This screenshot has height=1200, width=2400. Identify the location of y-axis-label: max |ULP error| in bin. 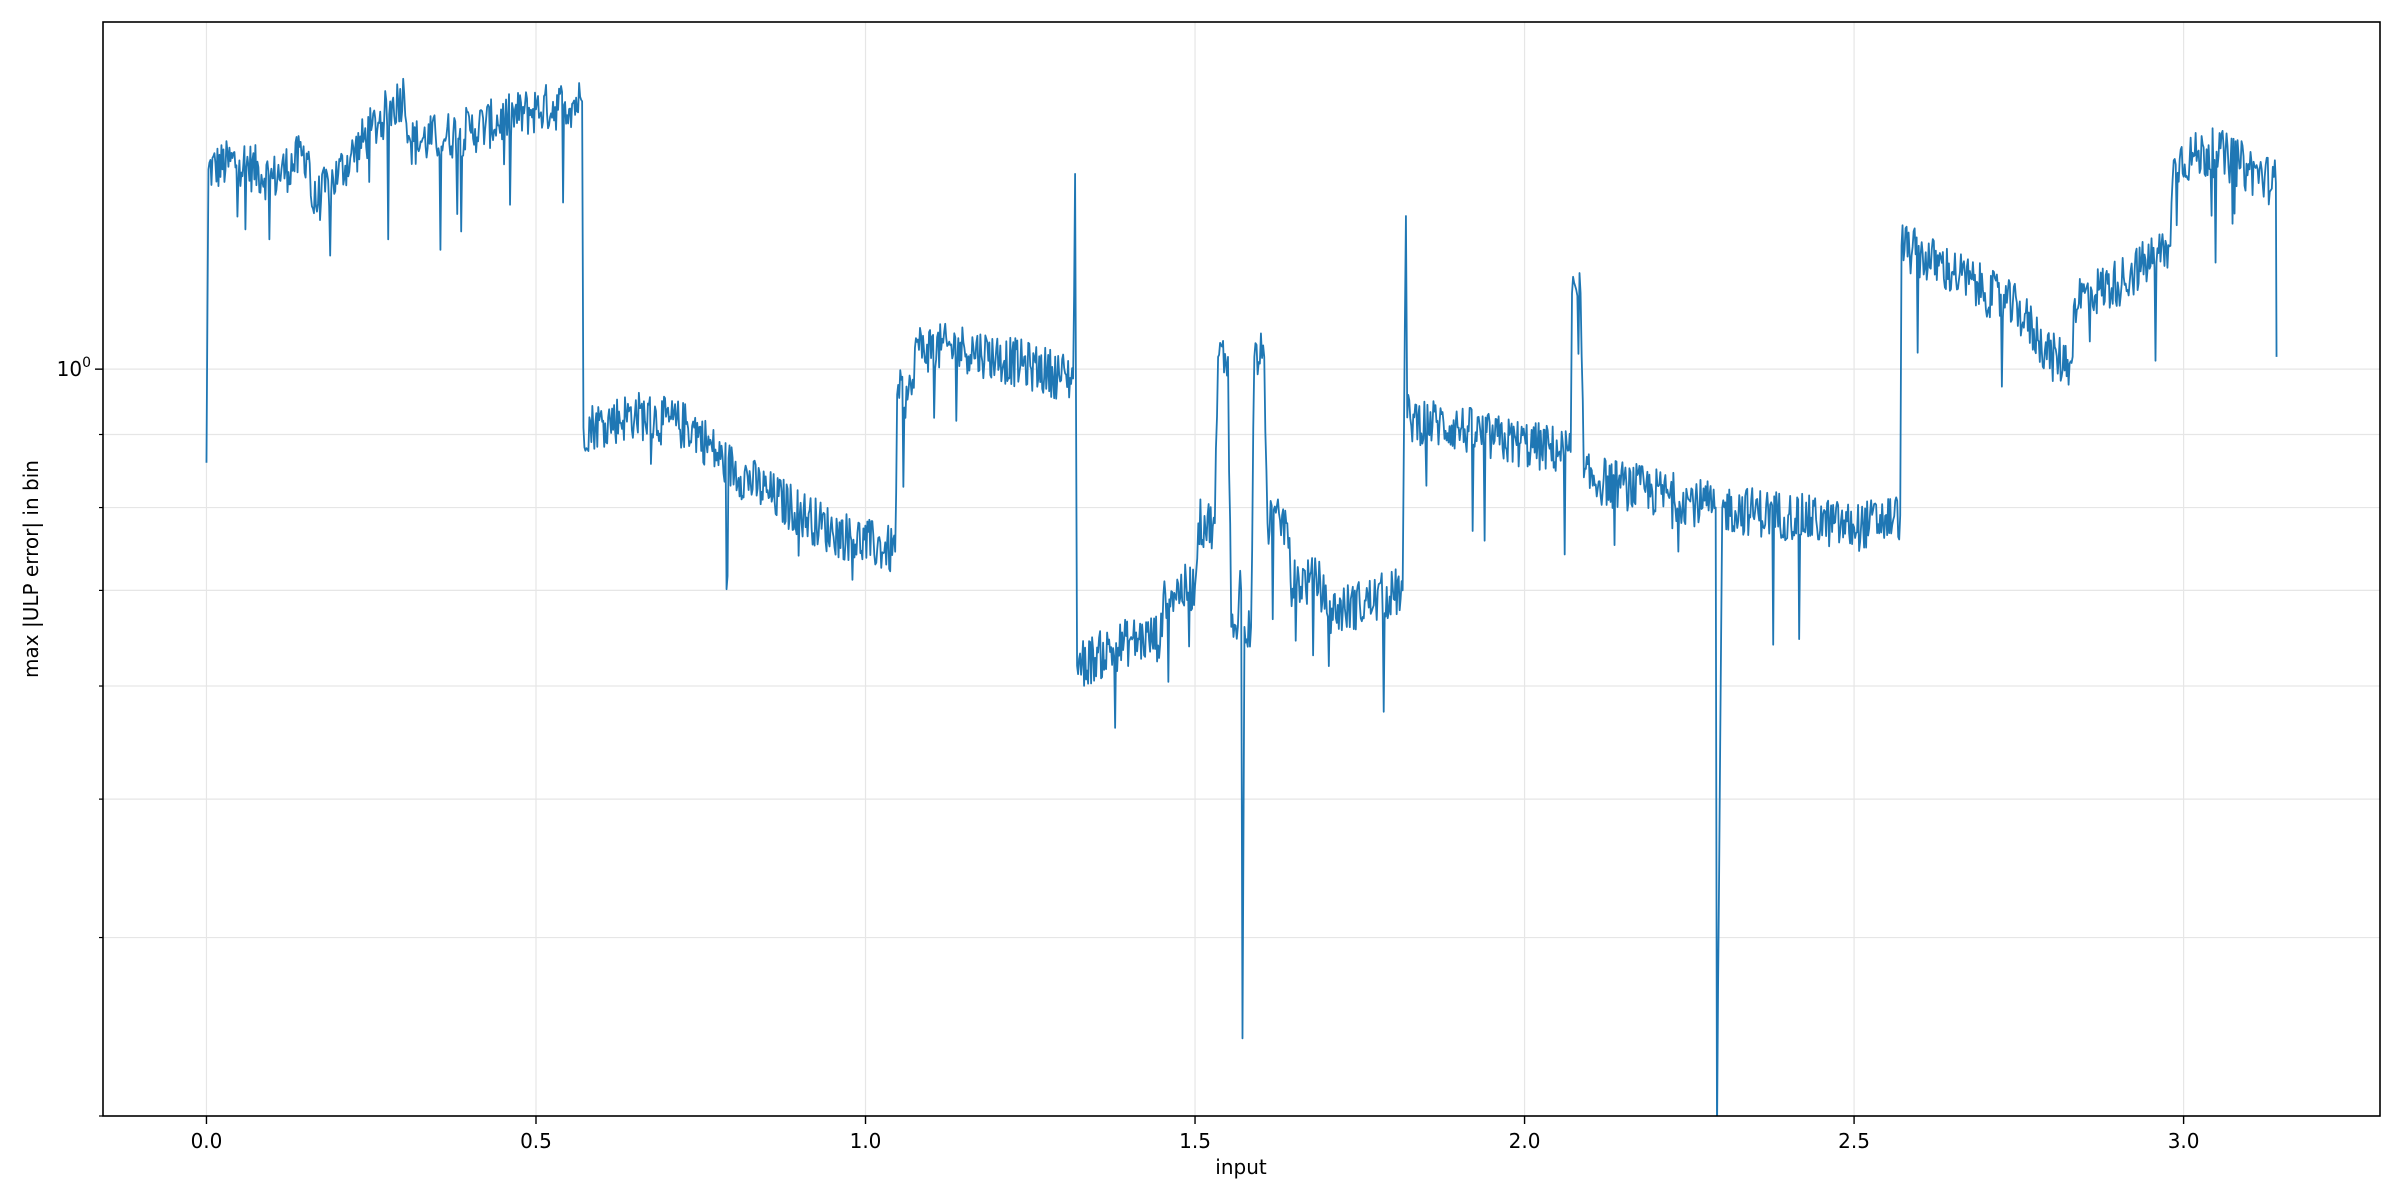
(31, 569).